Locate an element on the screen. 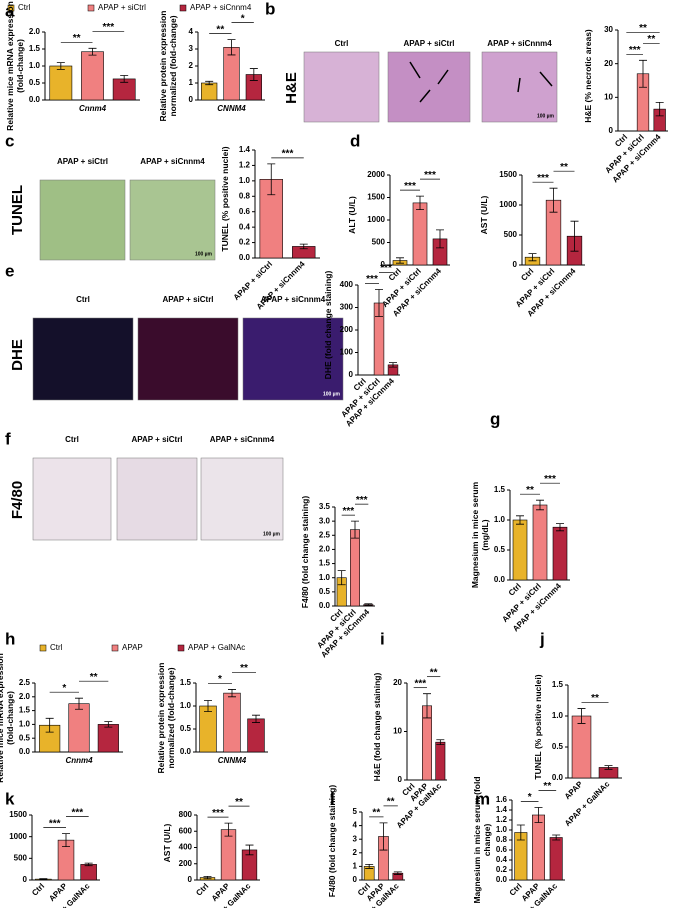 The height and width of the screenshot is (908, 685). y-axis-label: DHE (fold change staining) is located at coordinates (328, 325).